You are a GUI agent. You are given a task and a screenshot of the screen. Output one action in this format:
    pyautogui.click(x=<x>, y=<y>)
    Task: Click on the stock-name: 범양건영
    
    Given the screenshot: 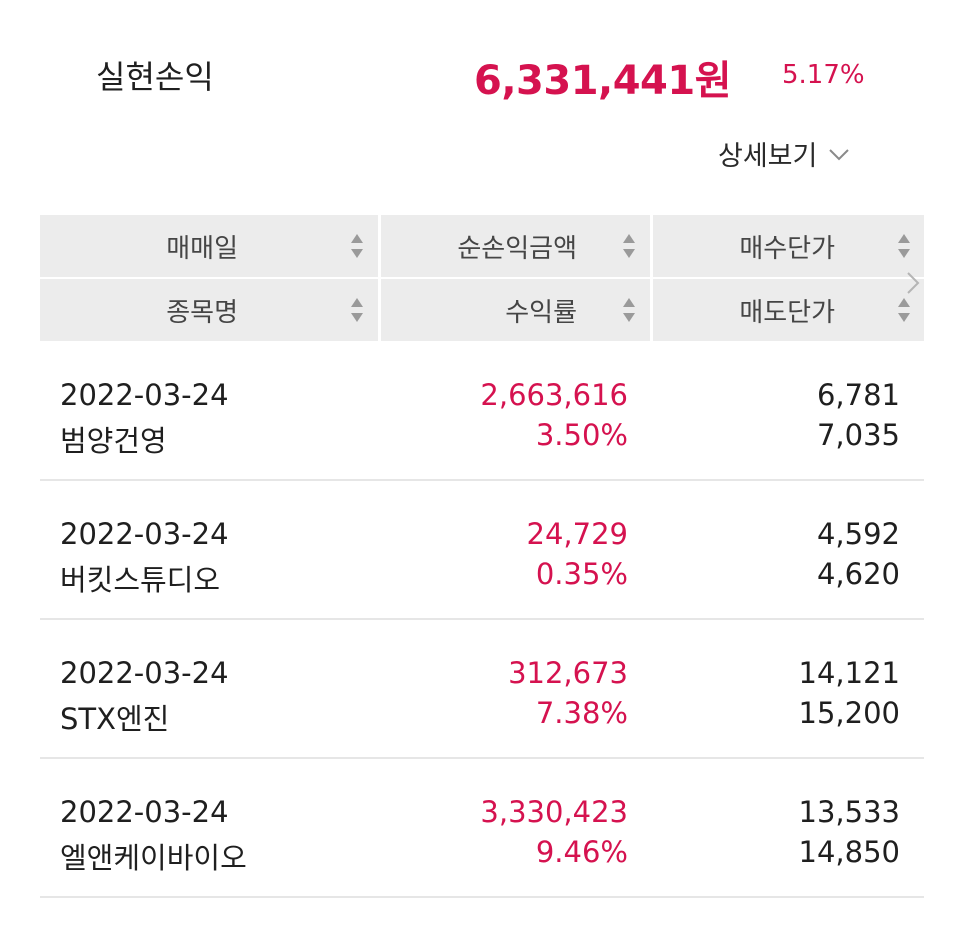 What is the action you would take?
    pyautogui.click(x=113, y=441)
    